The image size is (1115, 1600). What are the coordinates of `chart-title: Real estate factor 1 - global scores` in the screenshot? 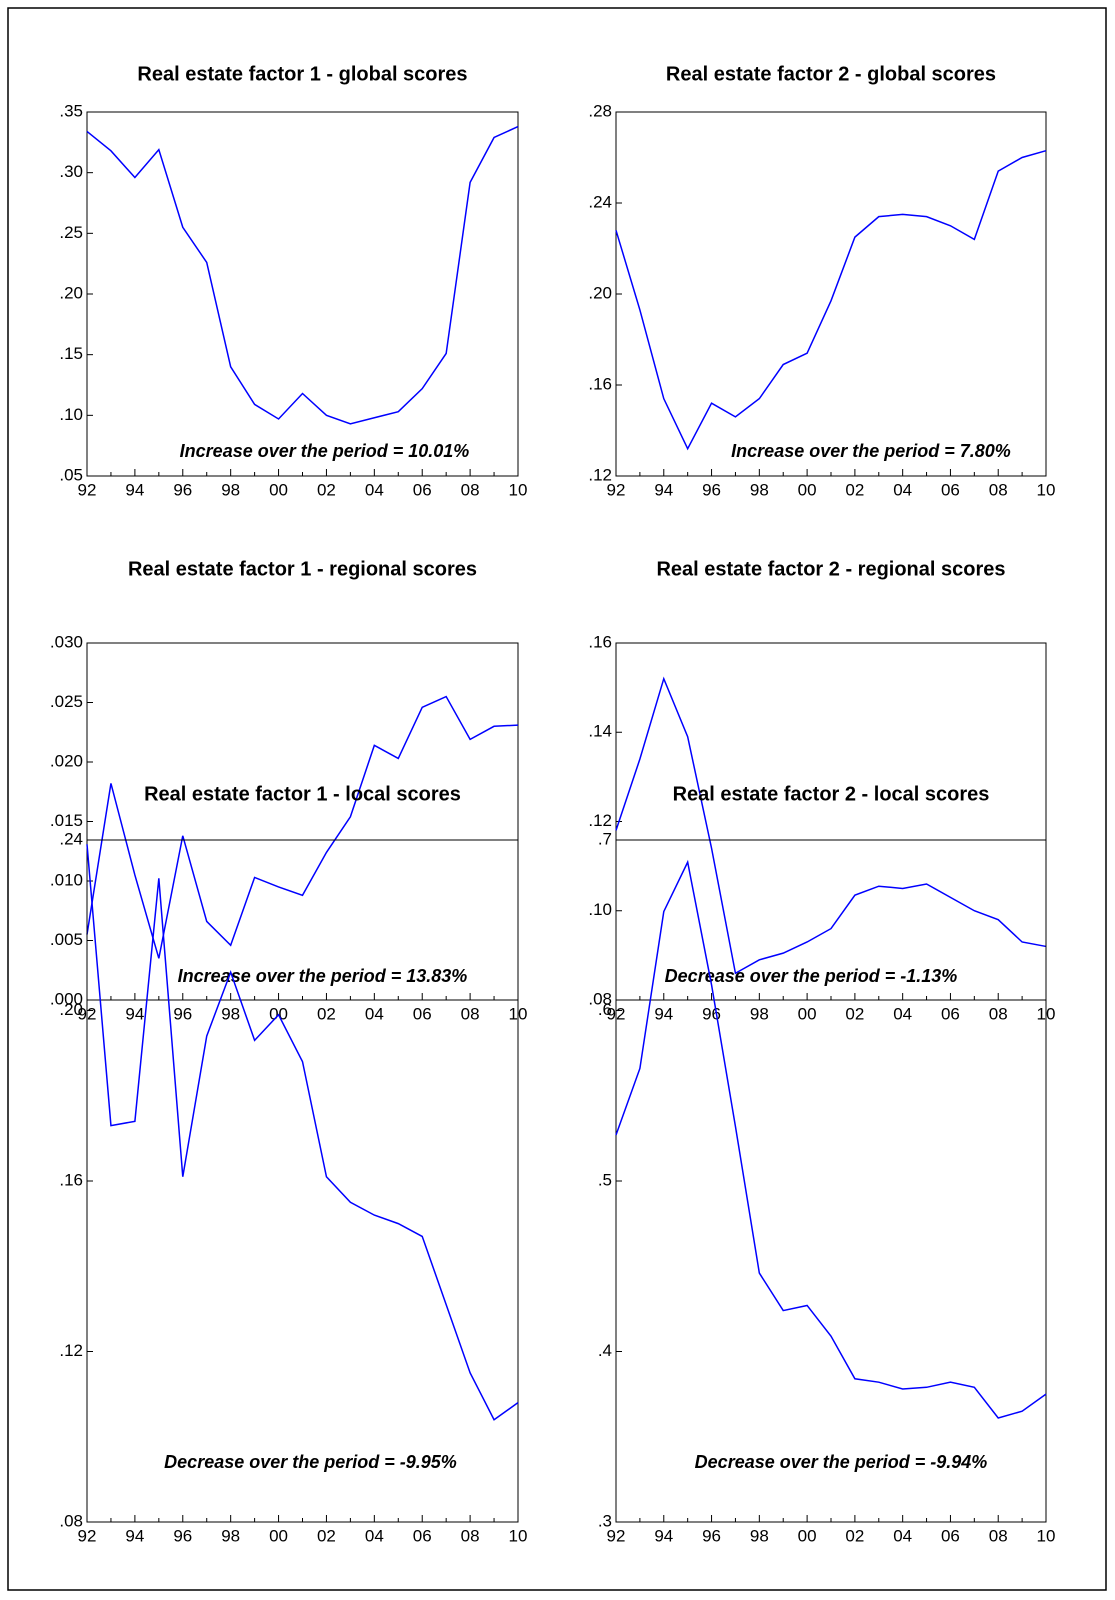 It's located at (302, 74).